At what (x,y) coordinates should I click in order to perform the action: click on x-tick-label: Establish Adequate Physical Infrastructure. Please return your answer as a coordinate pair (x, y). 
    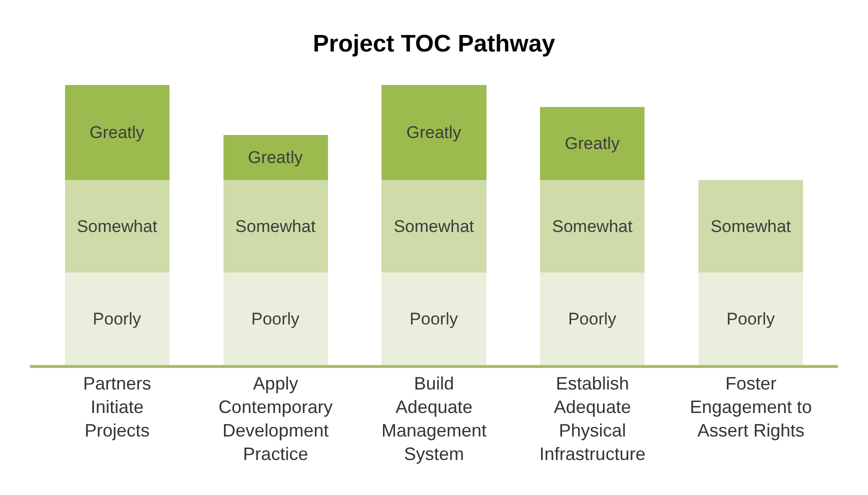
    Looking at the image, I should click on (592, 419).